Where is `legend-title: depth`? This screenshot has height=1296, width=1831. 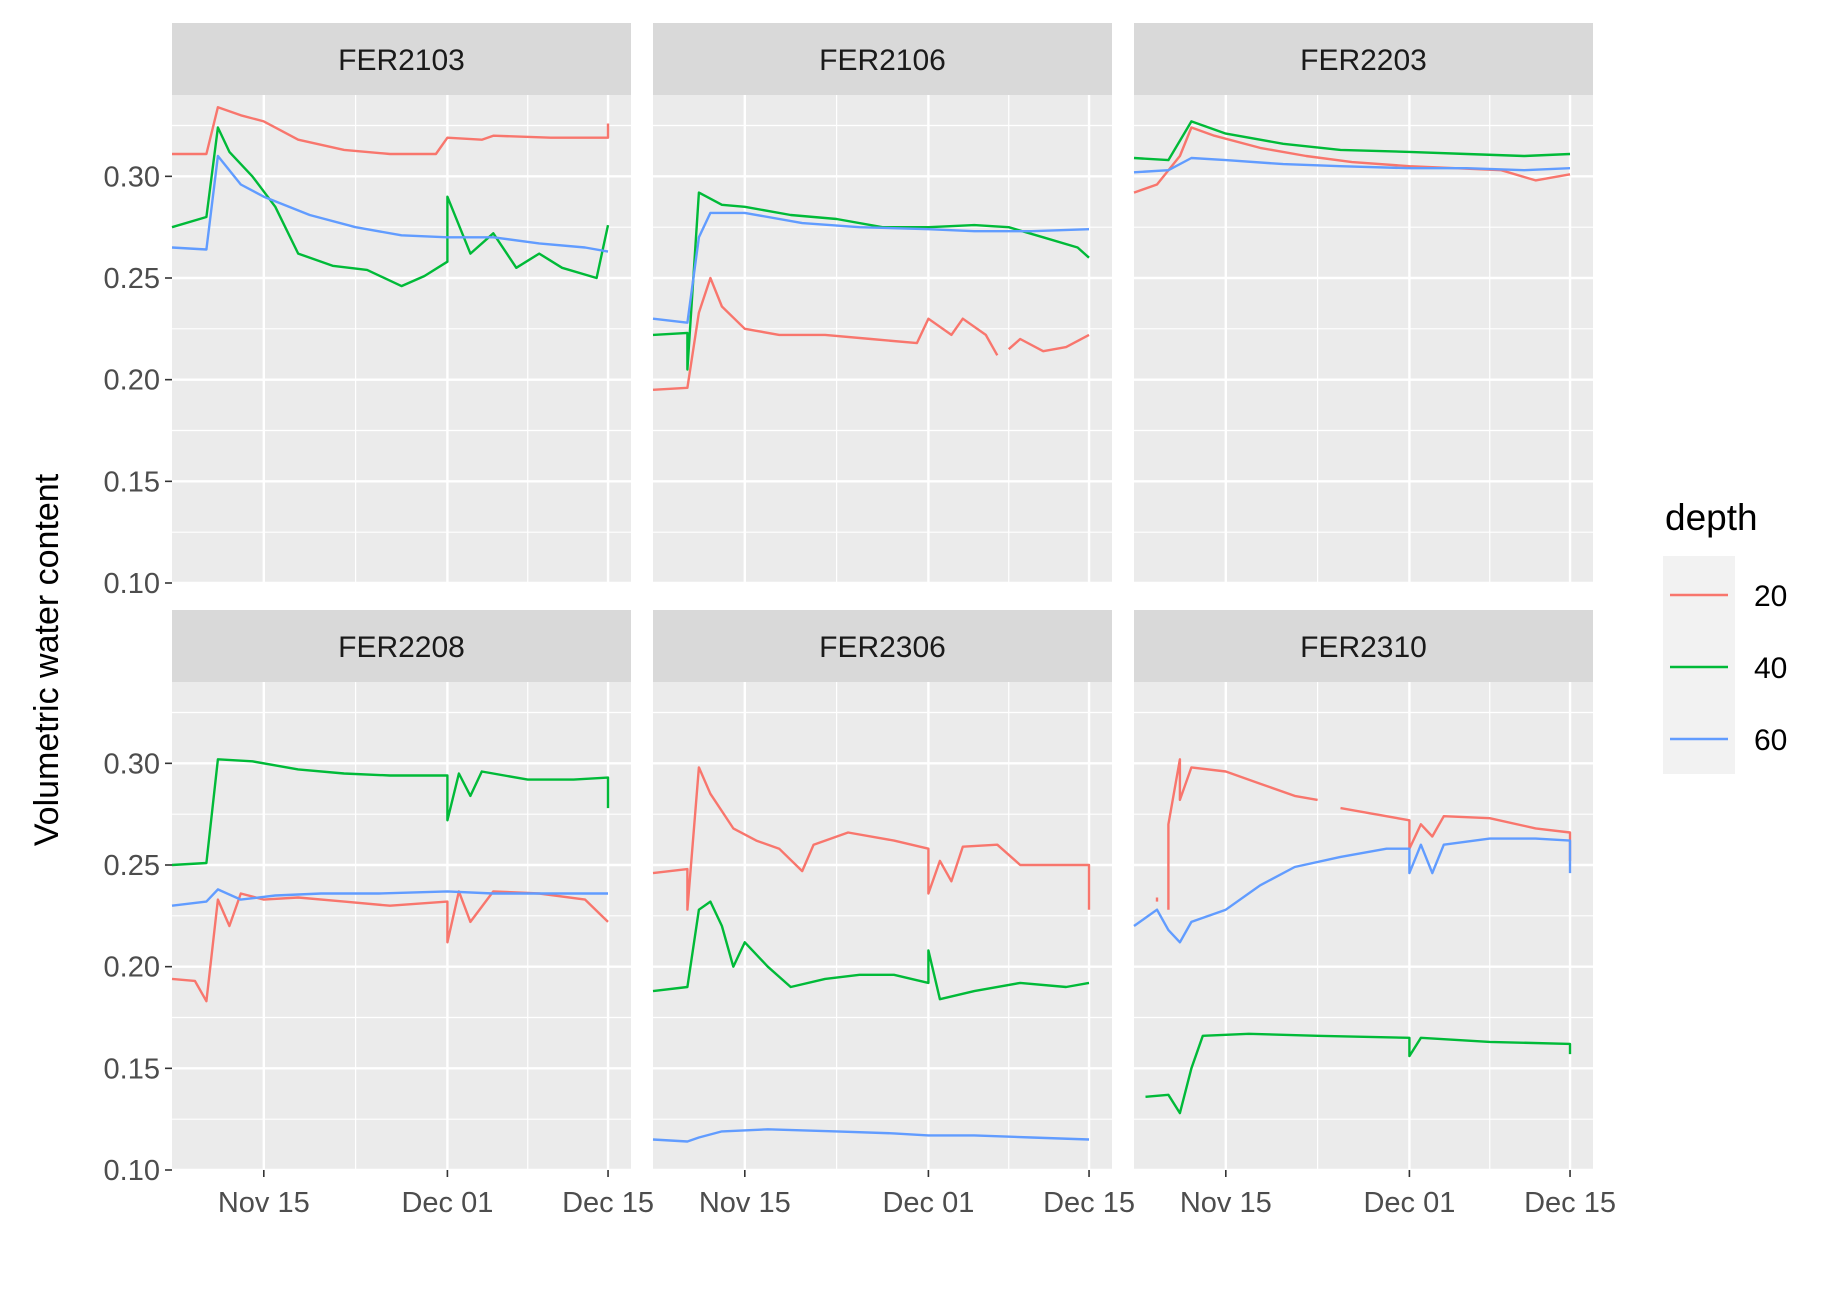
legend-title: depth is located at coordinates (1711, 517).